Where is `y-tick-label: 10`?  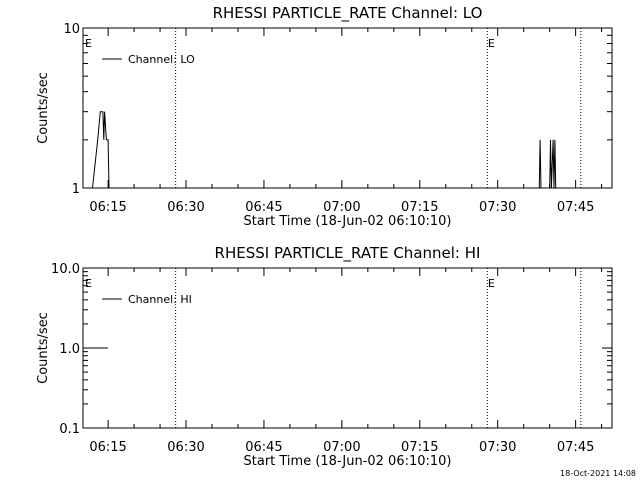 y-tick-label: 10 is located at coordinates (71, 29).